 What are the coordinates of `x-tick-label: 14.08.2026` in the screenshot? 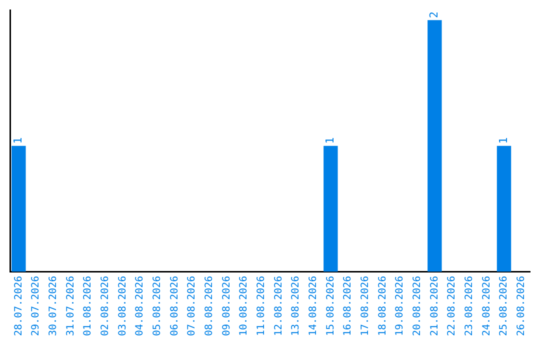 It's located at (313, 306).